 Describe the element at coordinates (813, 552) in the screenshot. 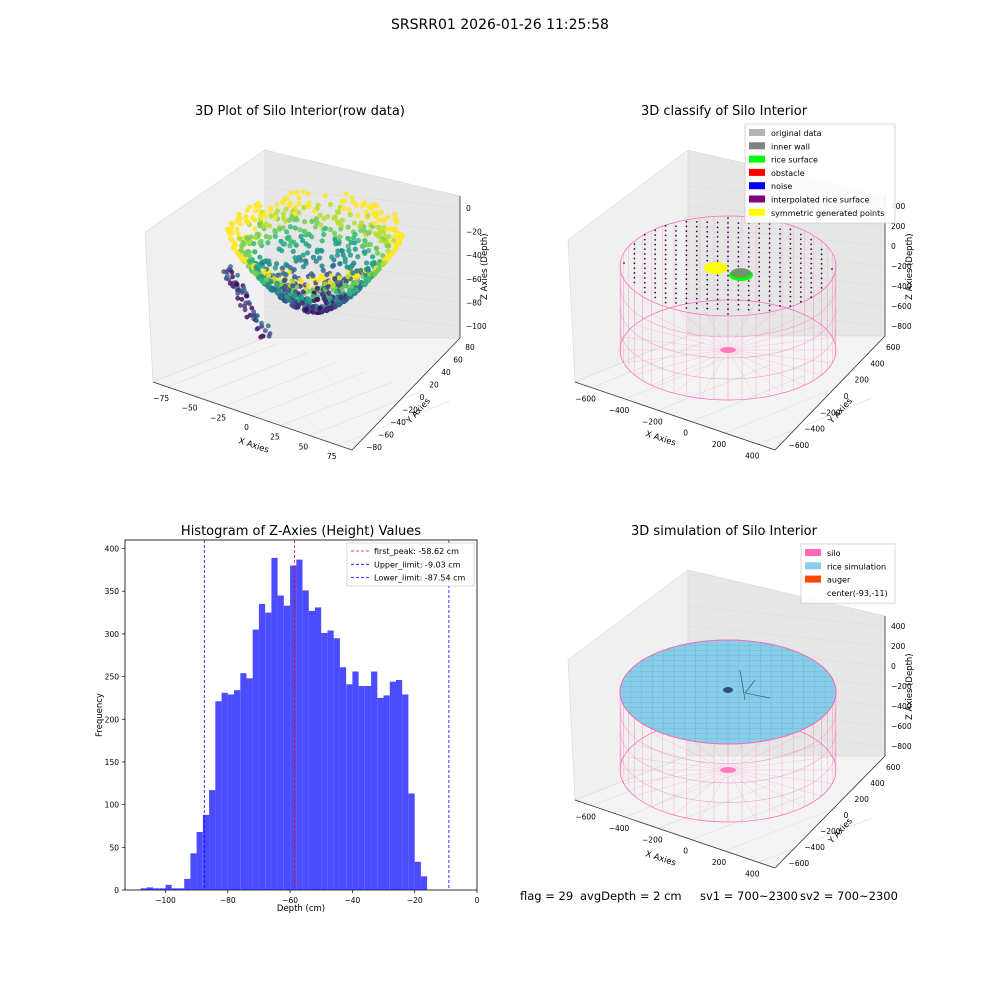

I see `p4-legend-swatch` at that location.